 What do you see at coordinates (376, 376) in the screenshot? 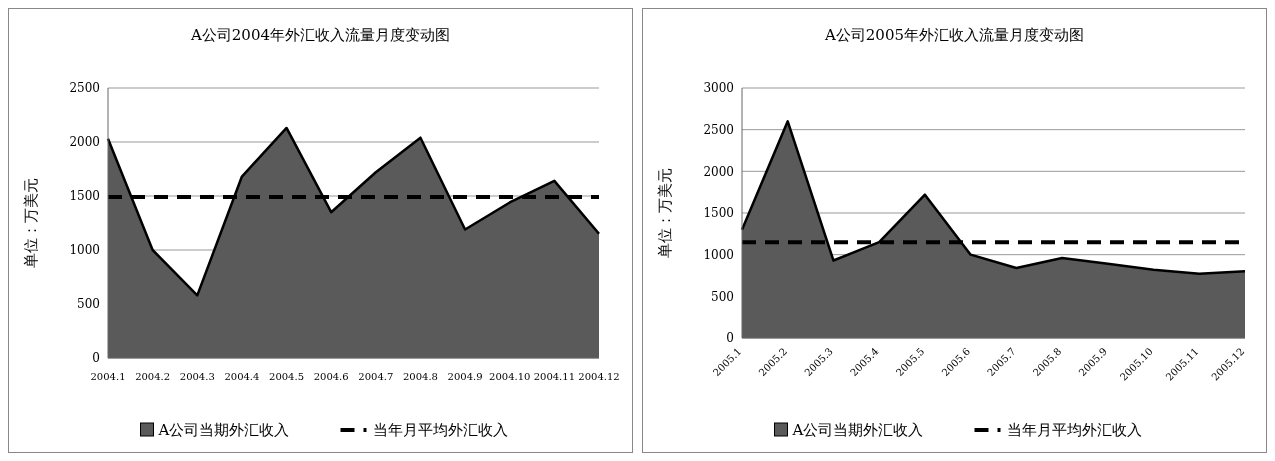
I see `x-tick-label: 2004.7` at bounding box center [376, 376].